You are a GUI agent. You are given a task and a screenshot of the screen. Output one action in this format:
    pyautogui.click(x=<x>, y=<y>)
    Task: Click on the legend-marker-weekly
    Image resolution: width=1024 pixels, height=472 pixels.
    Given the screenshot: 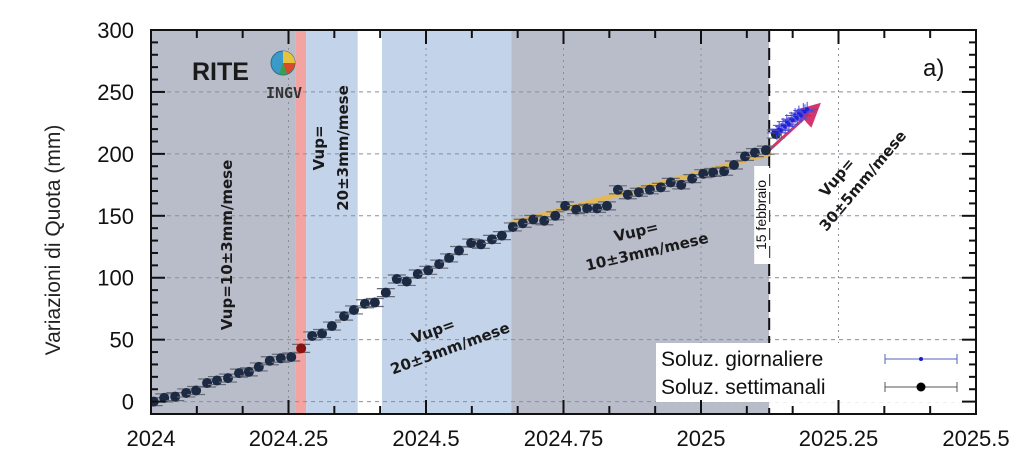 What is the action you would take?
    pyautogui.click(x=921, y=387)
    